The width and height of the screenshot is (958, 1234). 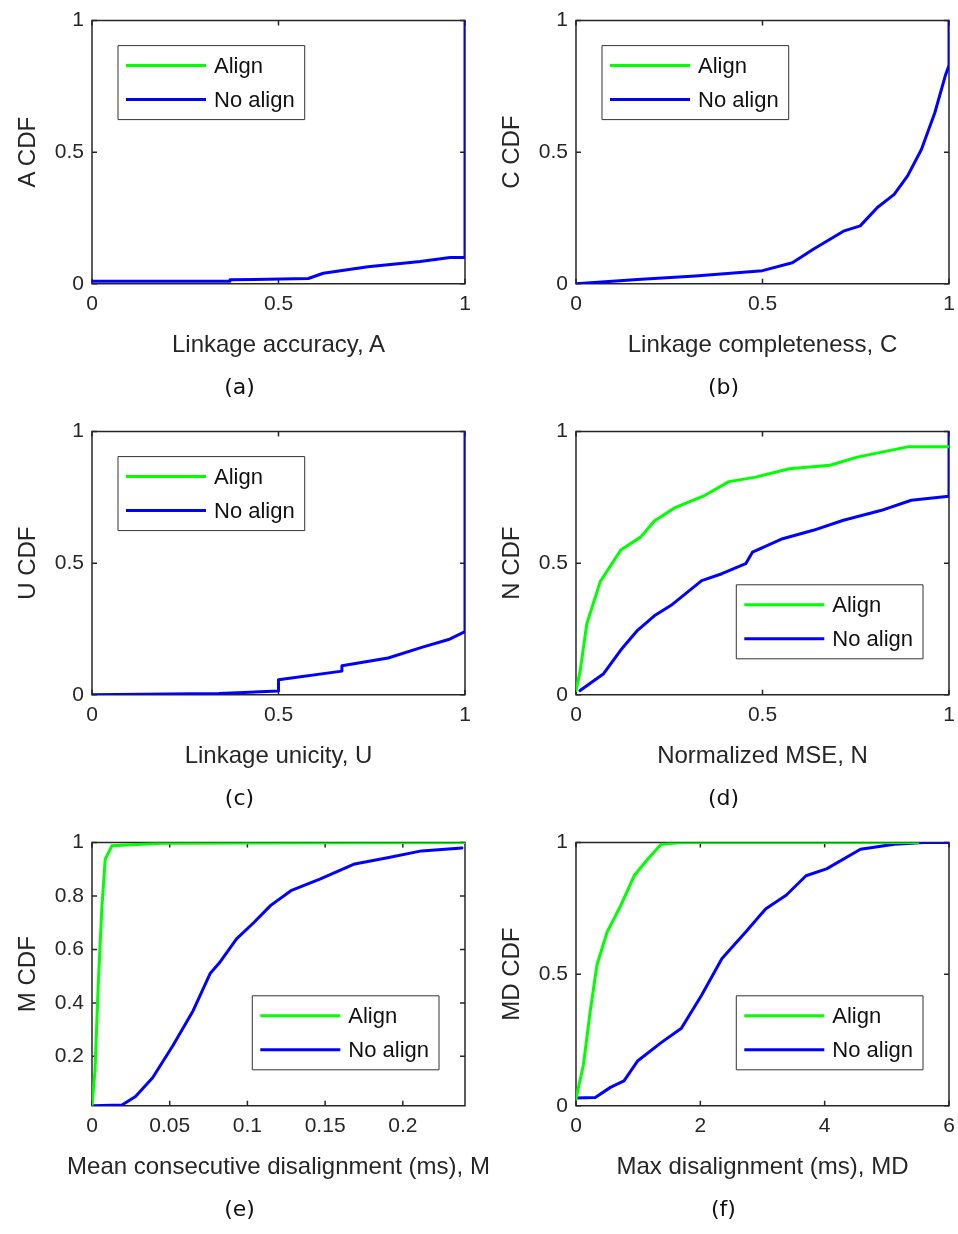 What do you see at coordinates (723, 1208) in the screenshot?
I see `text: (f)` at bounding box center [723, 1208].